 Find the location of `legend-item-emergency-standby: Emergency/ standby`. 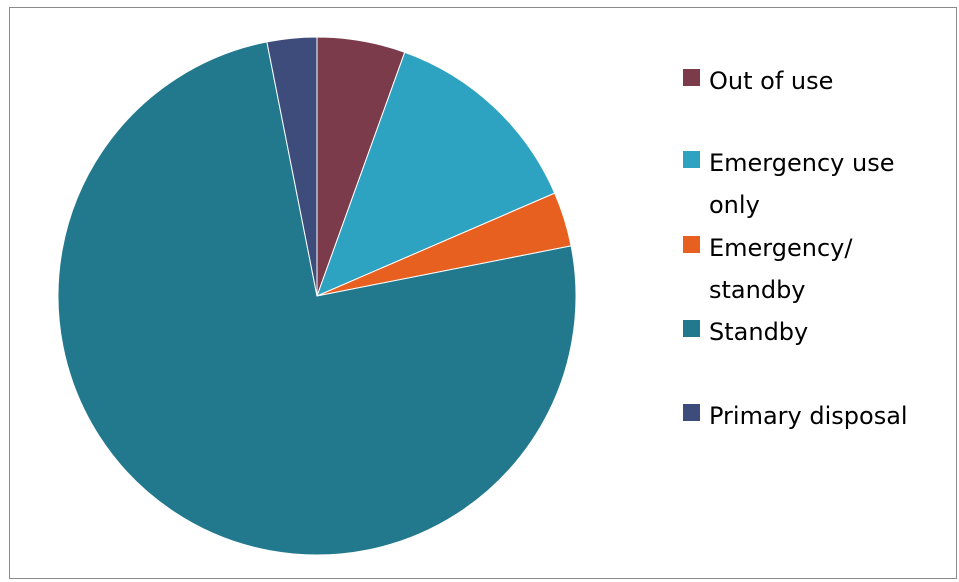

legend-item-emergency-standby: Emergency/ standby is located at coordinates (811, 269).